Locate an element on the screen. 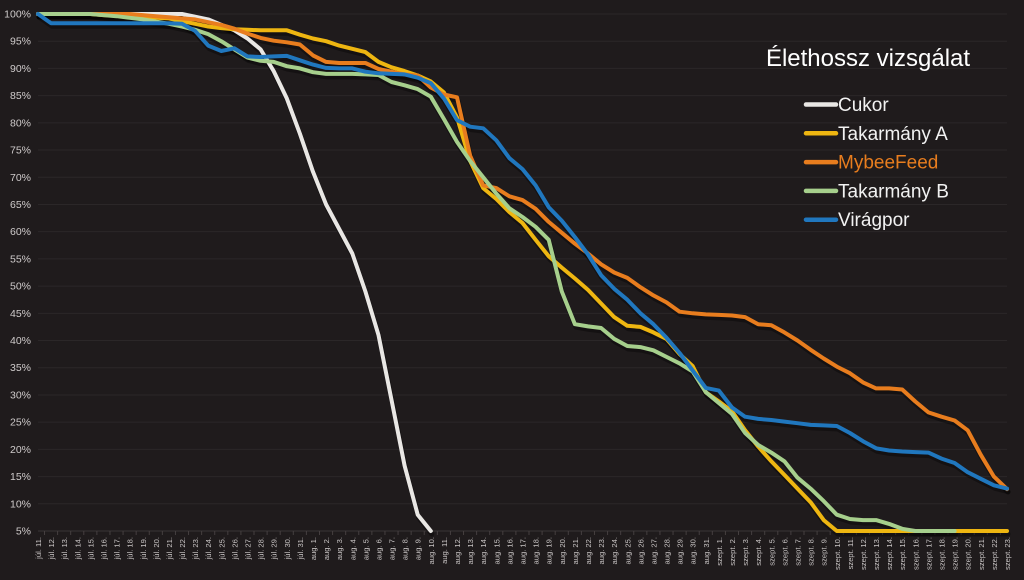  x-tick-label: aug. 25. is located at coordinates (627, 550).